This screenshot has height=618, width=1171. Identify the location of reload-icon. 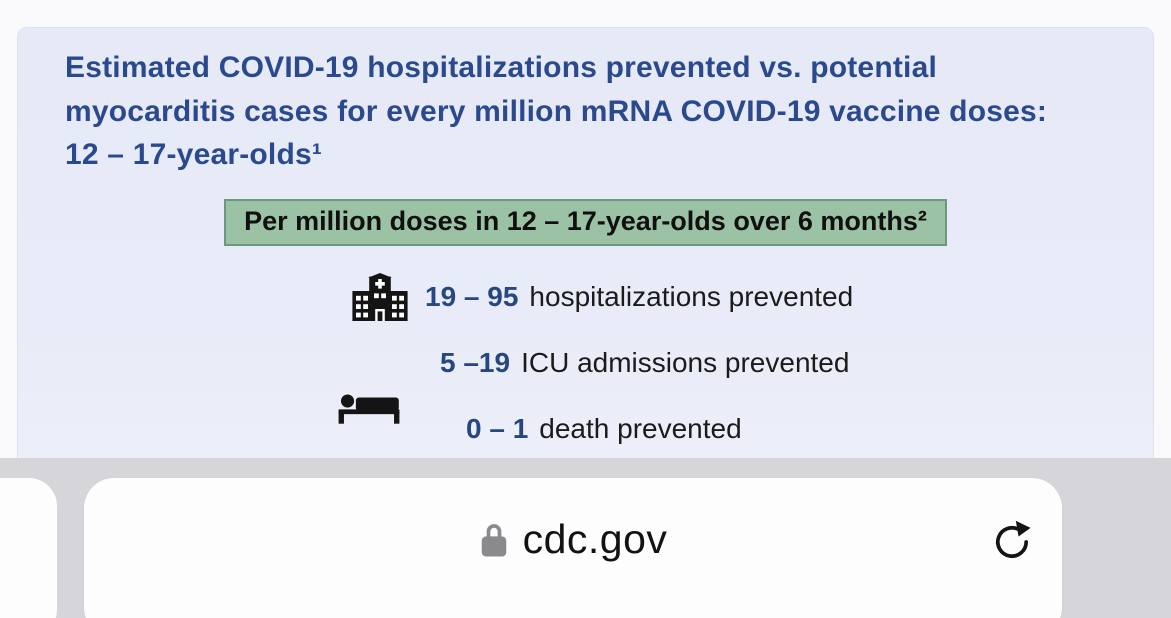
(1013, 539).